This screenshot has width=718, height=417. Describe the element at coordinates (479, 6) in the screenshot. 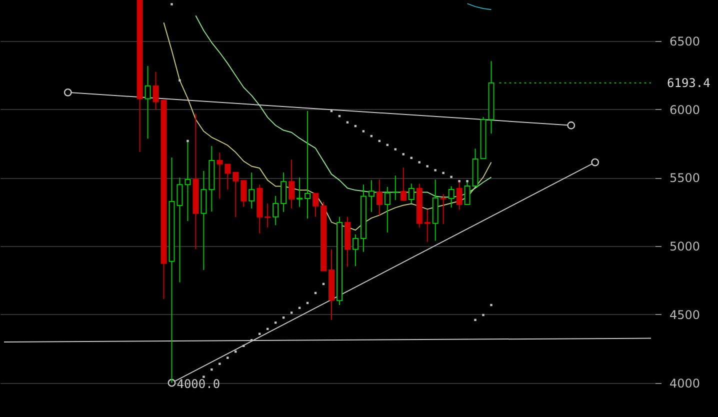

I see `line-series` at that location.